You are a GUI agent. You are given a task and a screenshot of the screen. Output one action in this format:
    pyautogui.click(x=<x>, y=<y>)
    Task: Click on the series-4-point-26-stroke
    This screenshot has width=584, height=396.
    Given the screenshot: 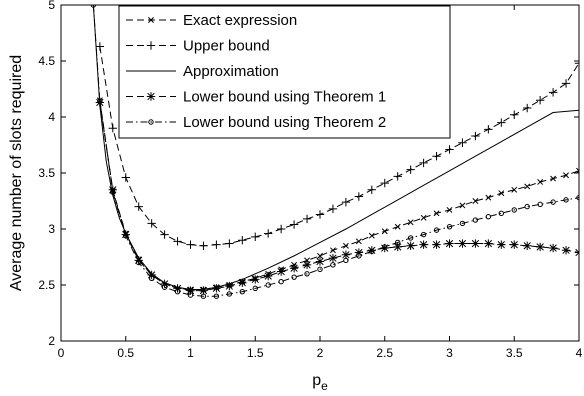 What is the action you would take?
    pyautogui.click(x=423, y=244)
    